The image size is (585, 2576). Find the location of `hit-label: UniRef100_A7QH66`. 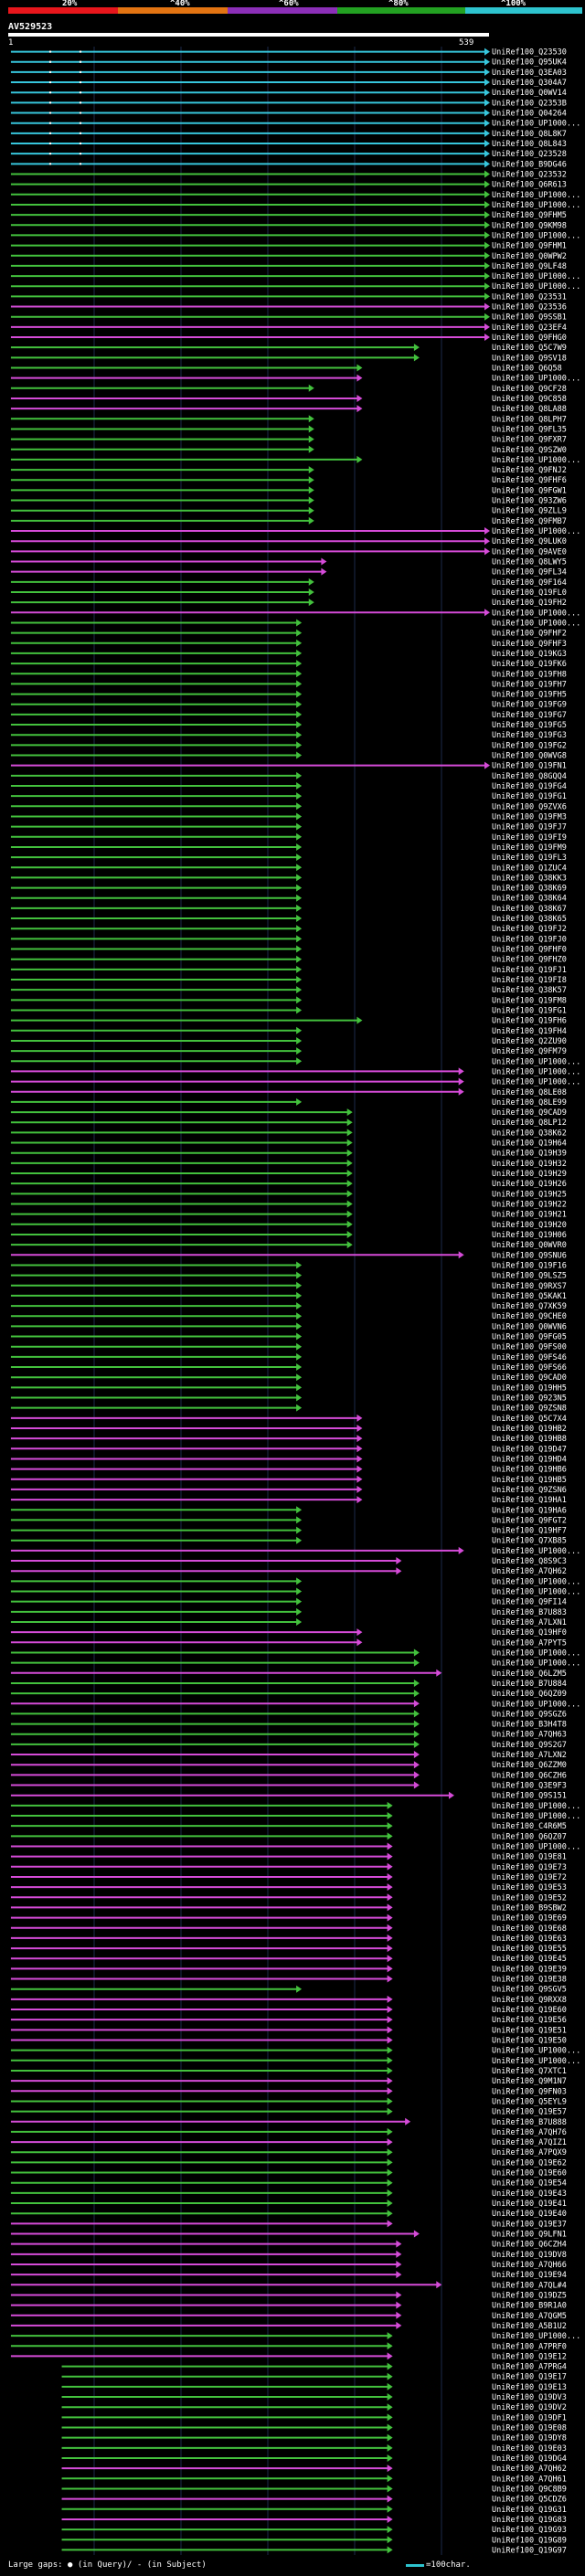

hit-label: UniRef100_A7QH66 is located at coordinates (530, 2265).